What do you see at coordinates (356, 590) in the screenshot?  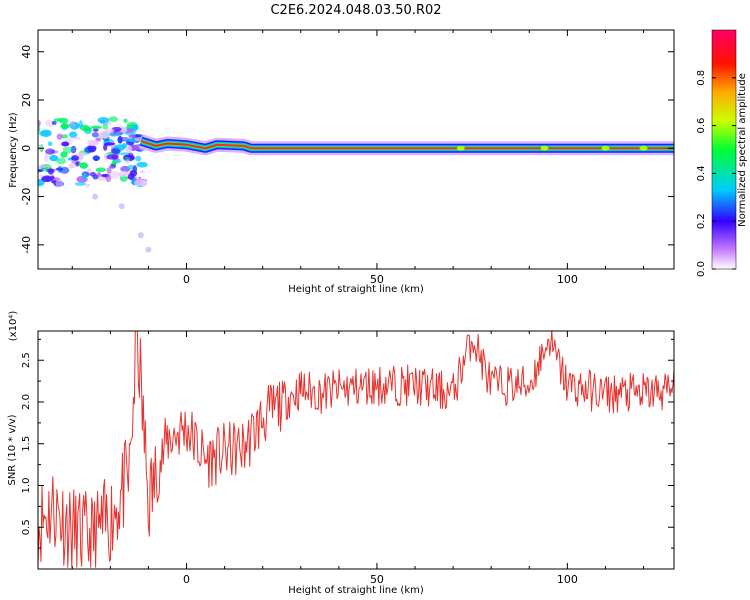 I see `snr-xlabel: Height of straight line (km)` at bounding box center [356, 590].